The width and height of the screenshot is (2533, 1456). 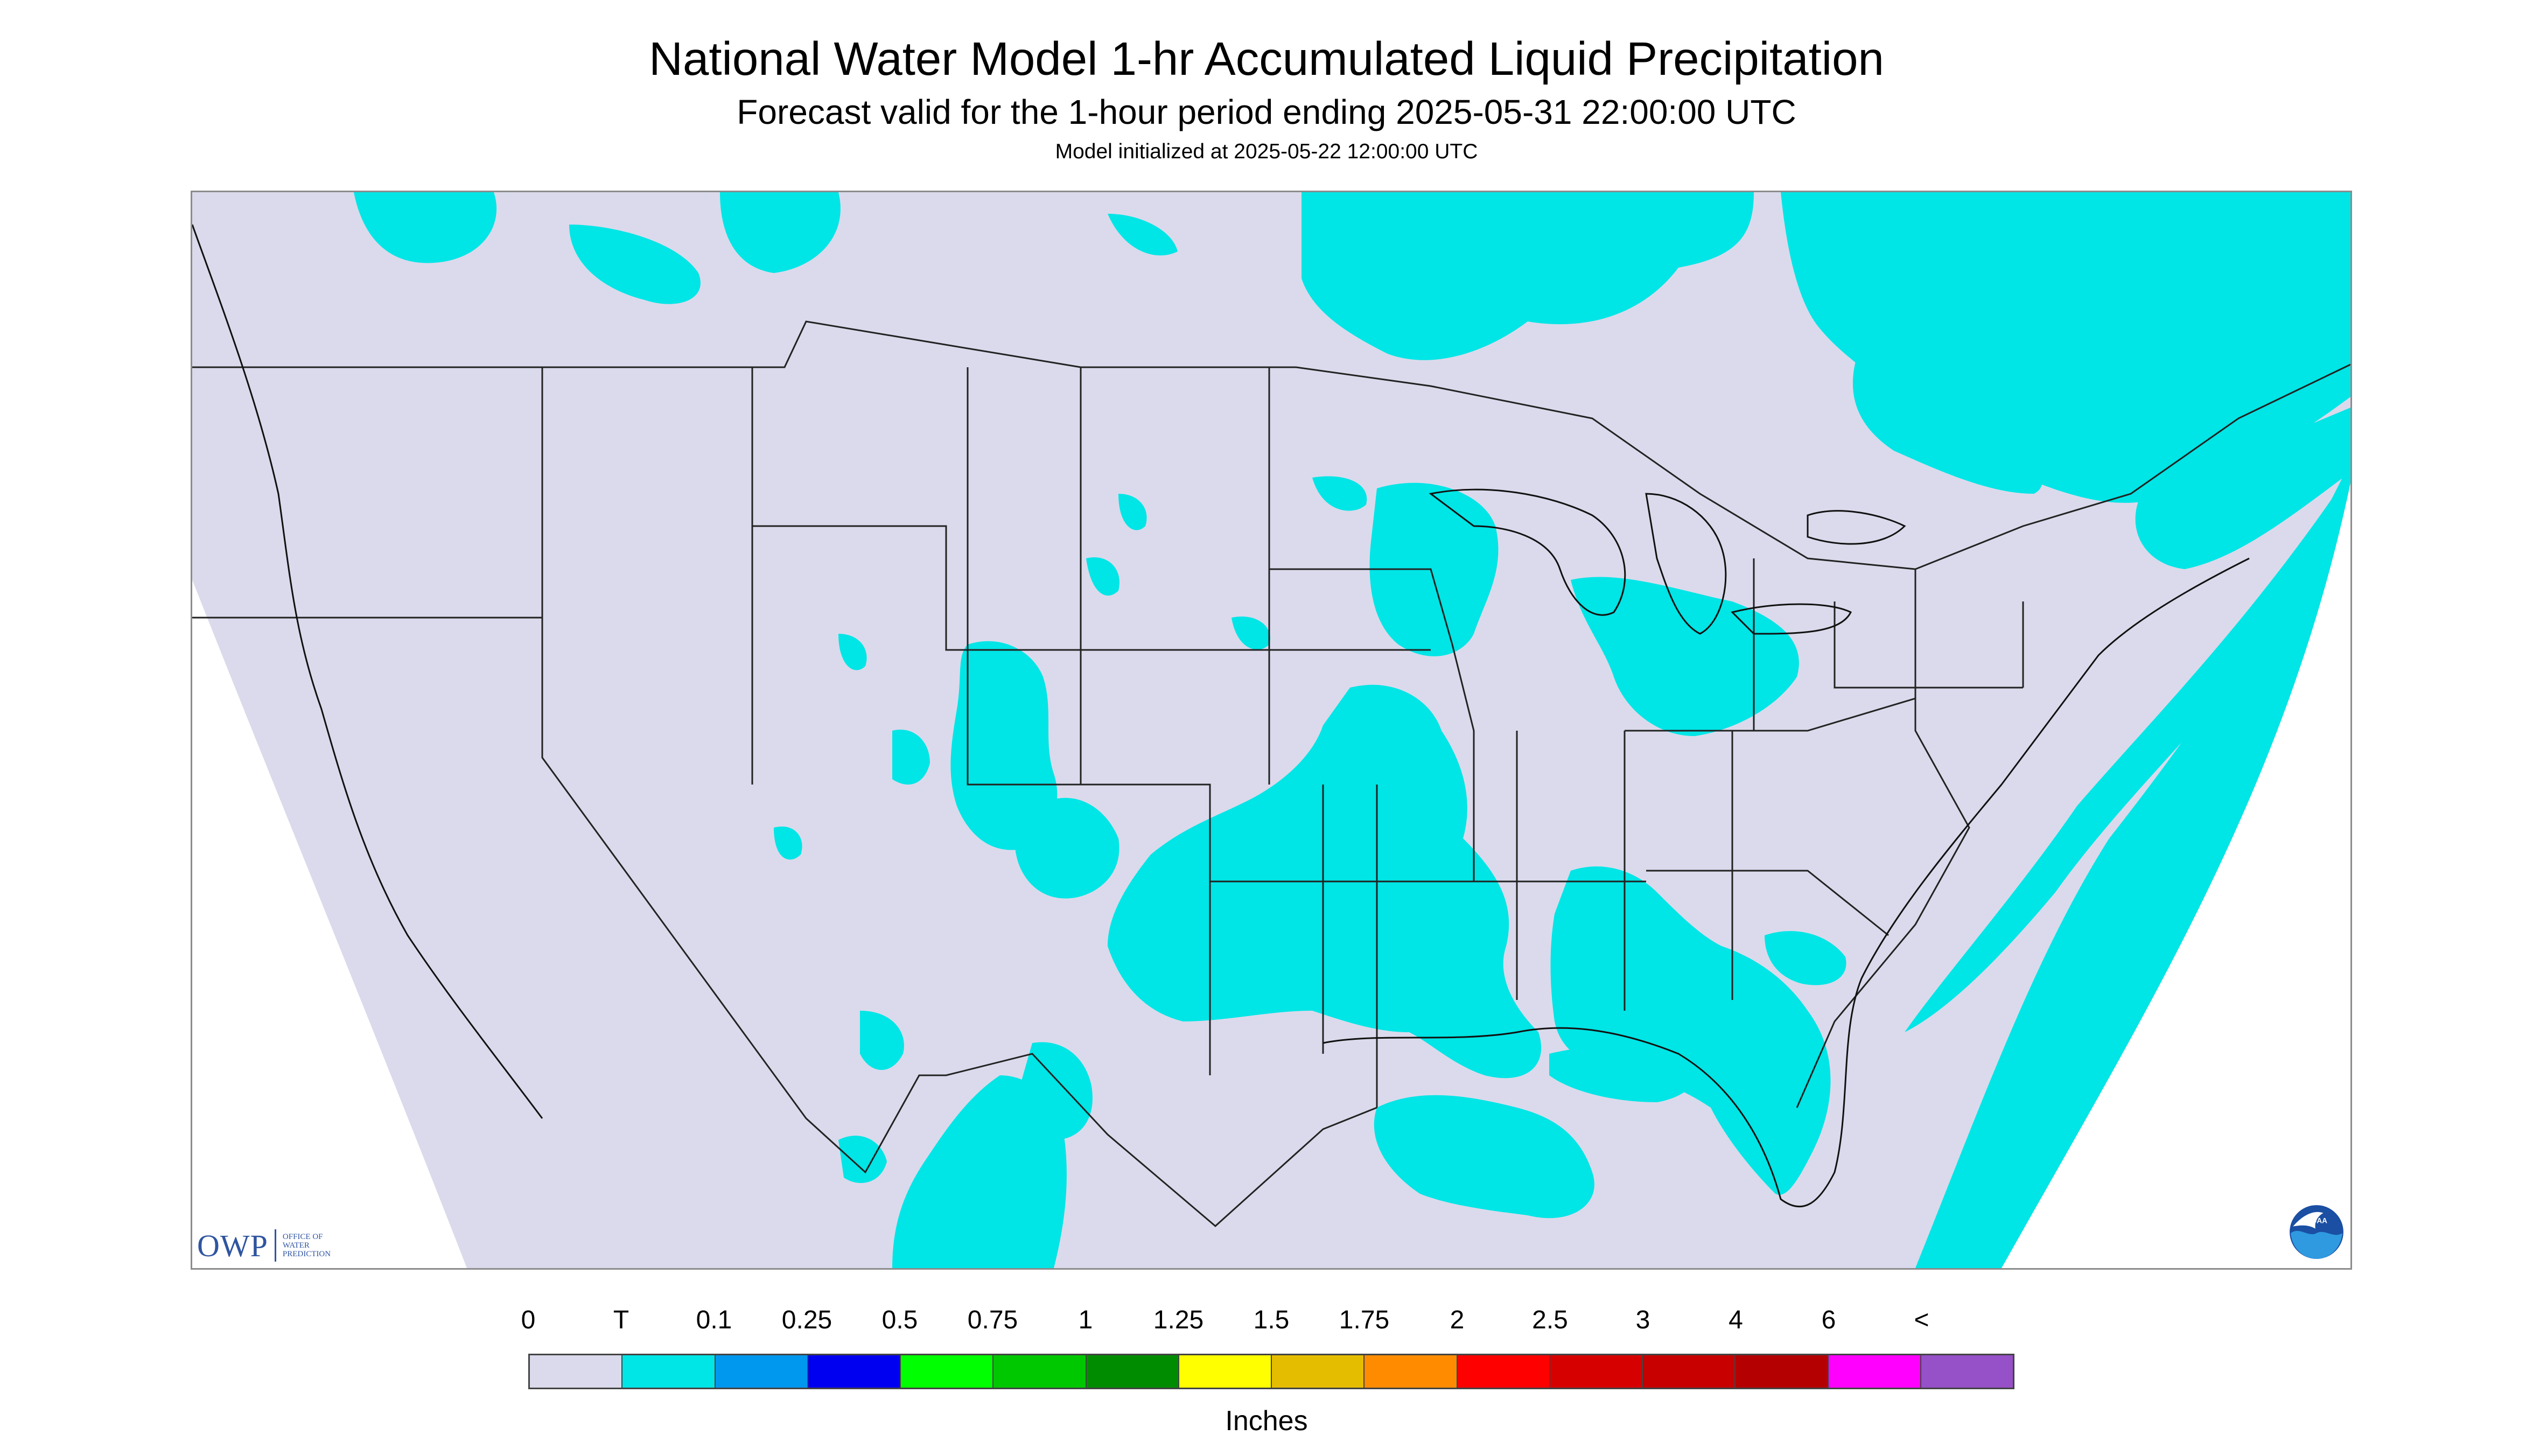 What do you see at coordinates (233, 1245) in the screenshot?
I see `owp-logo-text: OWP` at bounding box center [233, 1245].